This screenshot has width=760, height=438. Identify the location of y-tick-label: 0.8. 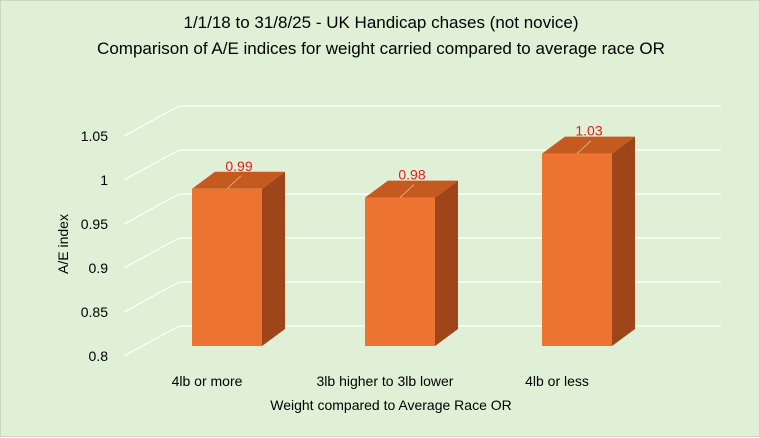
(99, 356).